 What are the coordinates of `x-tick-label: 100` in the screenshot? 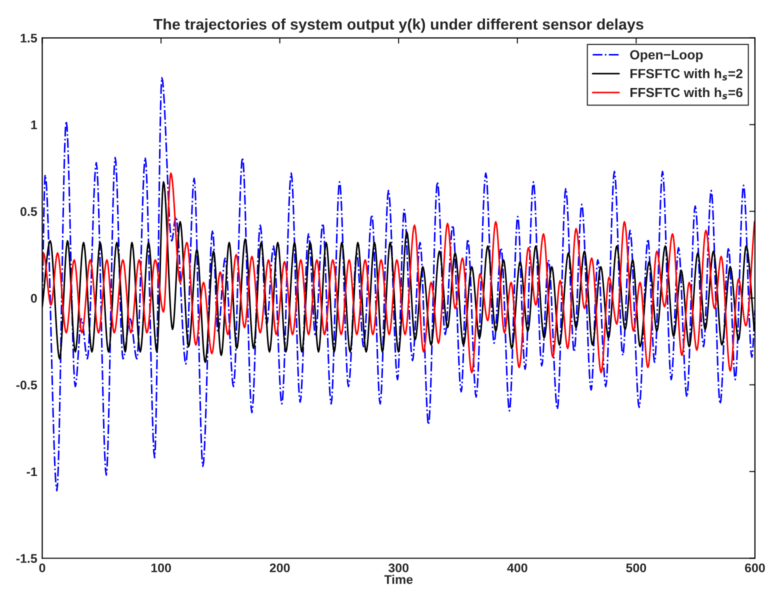 It's located at (161, 567).